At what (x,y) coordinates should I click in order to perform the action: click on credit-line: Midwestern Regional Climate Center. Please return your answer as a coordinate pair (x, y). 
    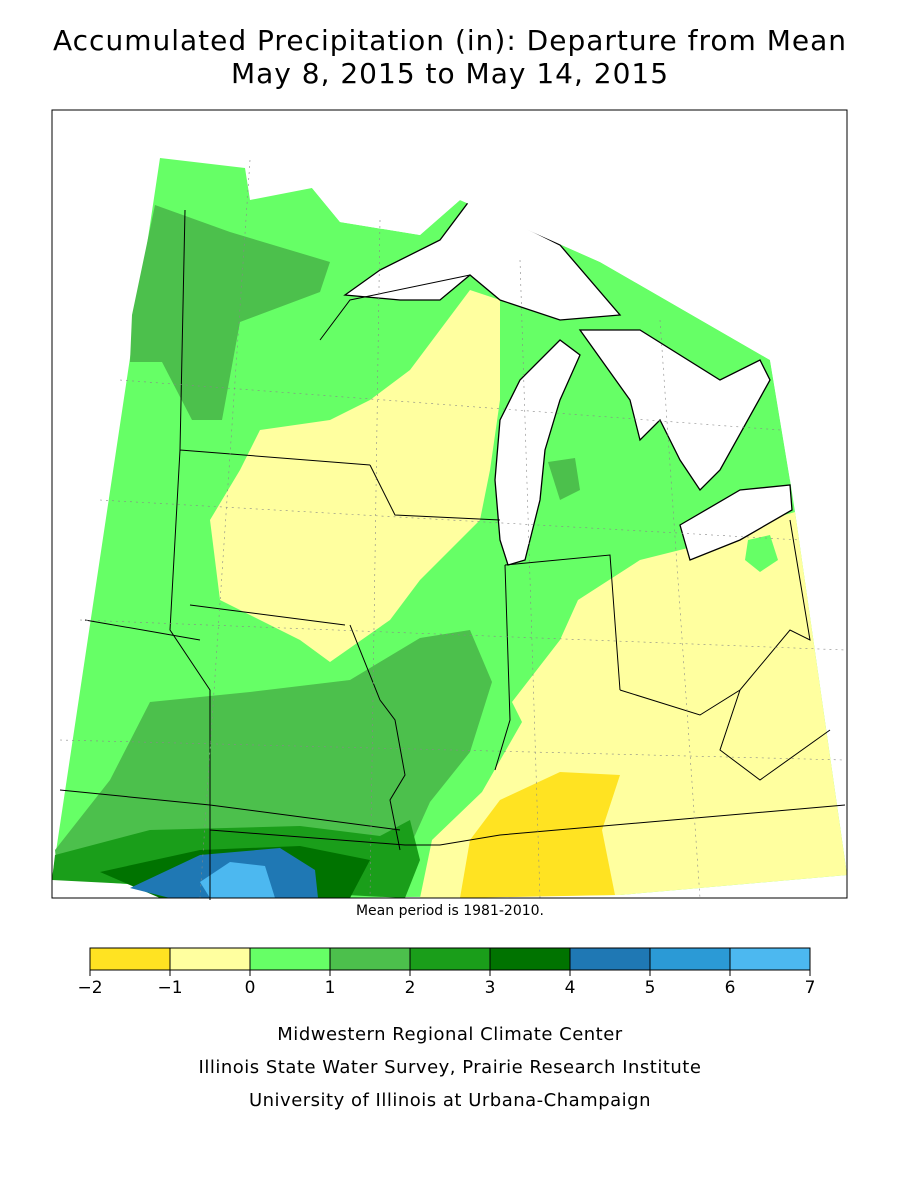
    Looking at the image, I should click on (450, 1034).